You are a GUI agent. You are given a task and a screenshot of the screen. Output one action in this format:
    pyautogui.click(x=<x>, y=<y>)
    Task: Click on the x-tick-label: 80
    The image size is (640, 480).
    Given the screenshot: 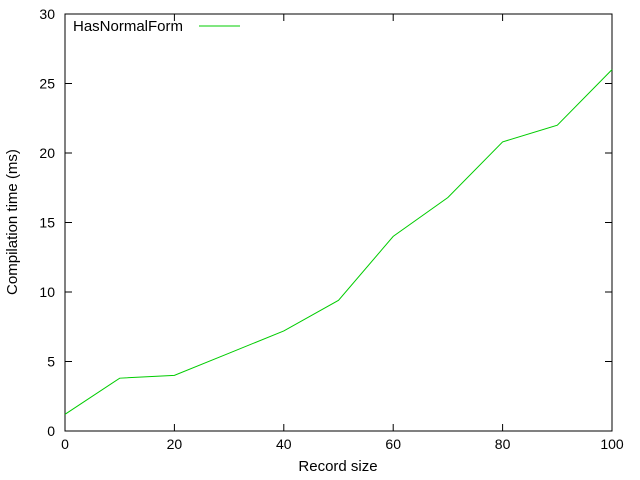 What is the action you would take?
    pyautogui.click(x=503, y=444)
    